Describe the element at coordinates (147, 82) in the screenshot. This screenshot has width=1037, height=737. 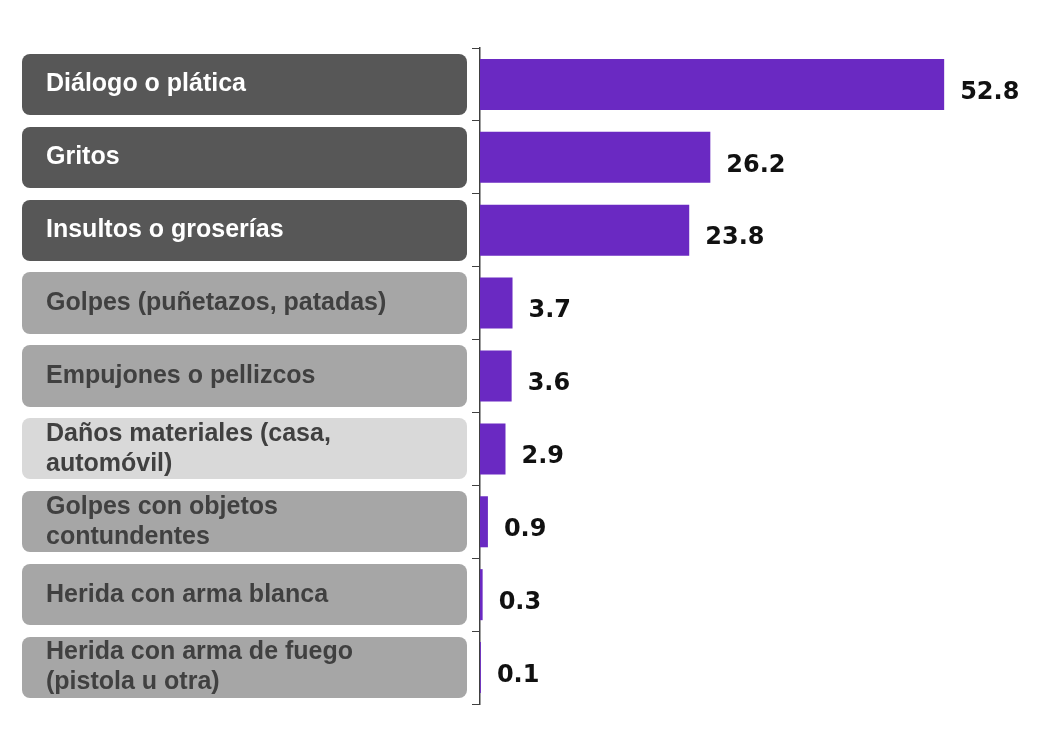
I see `y-tick-label: Diálogo o plática` at that location.